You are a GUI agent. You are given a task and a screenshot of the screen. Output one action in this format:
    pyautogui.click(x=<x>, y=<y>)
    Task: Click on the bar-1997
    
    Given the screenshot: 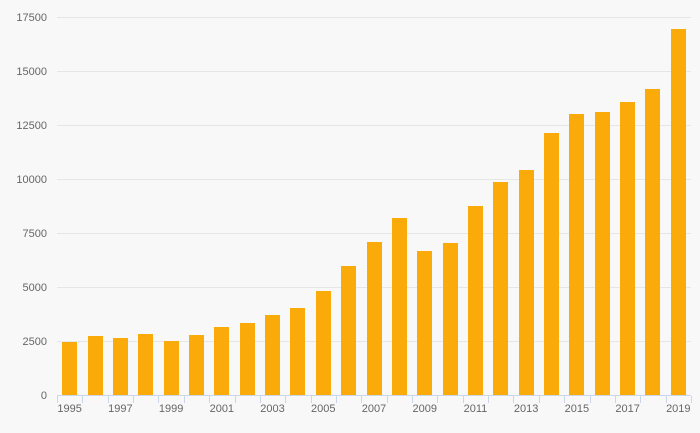 What is the action you would take?
    pyautogui.click(x=120, y=366)
    